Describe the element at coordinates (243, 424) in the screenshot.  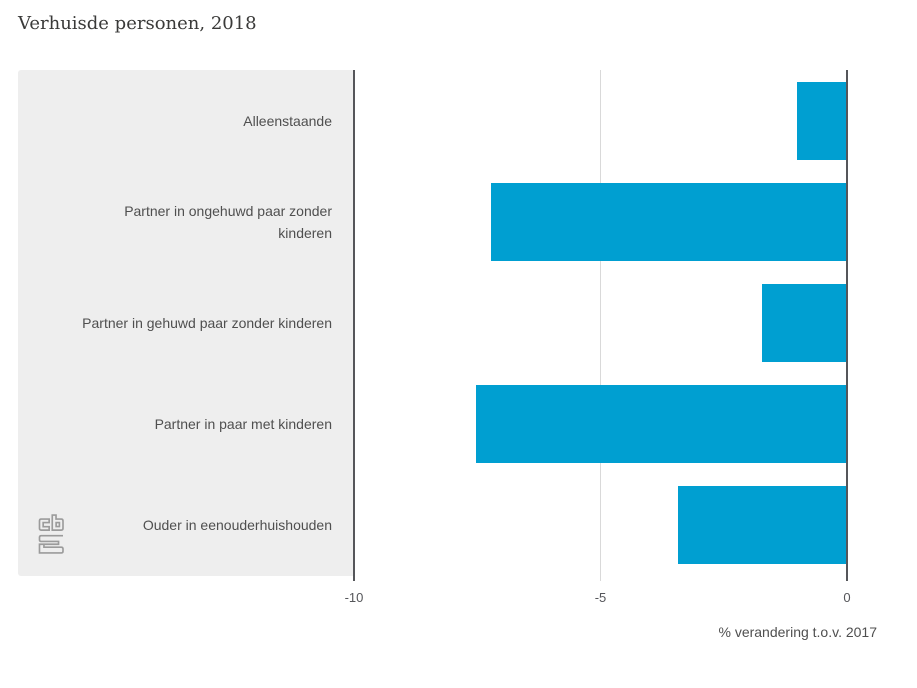
I see `category-label: Partner in paar met kinderen` at that location.